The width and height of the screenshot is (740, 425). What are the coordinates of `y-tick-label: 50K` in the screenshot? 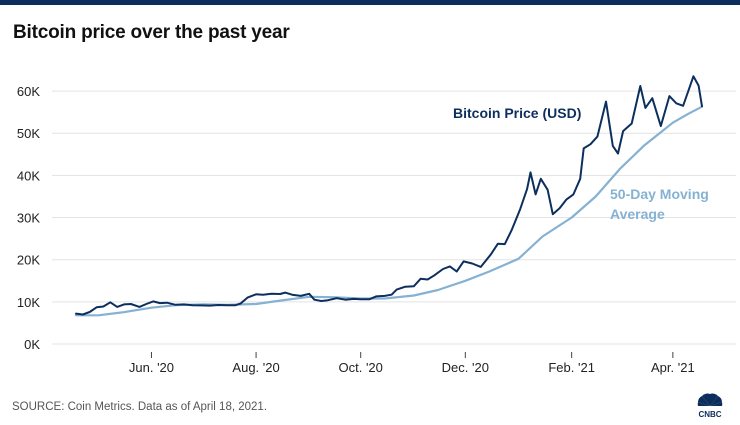 It's located at (28, 133).